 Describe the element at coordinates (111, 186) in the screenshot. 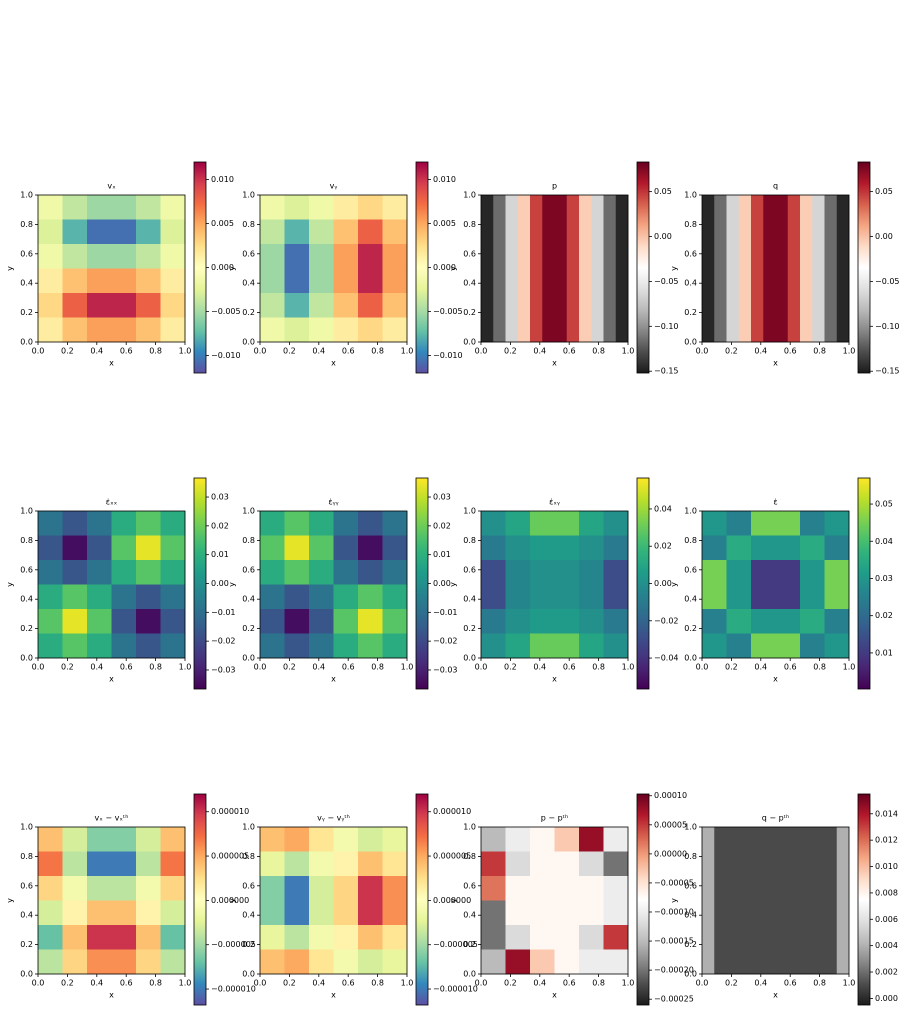

I see `panel-title: vₓ` at that location.